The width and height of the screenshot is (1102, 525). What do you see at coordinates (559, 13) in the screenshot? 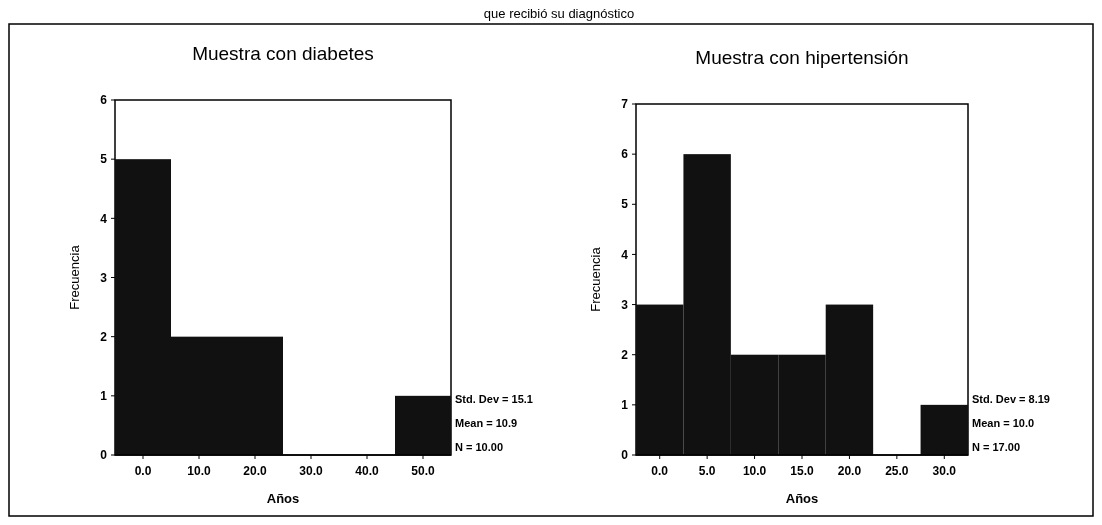
I see `text: que recibió su diagnóstico` at bounding box center [559, 13].